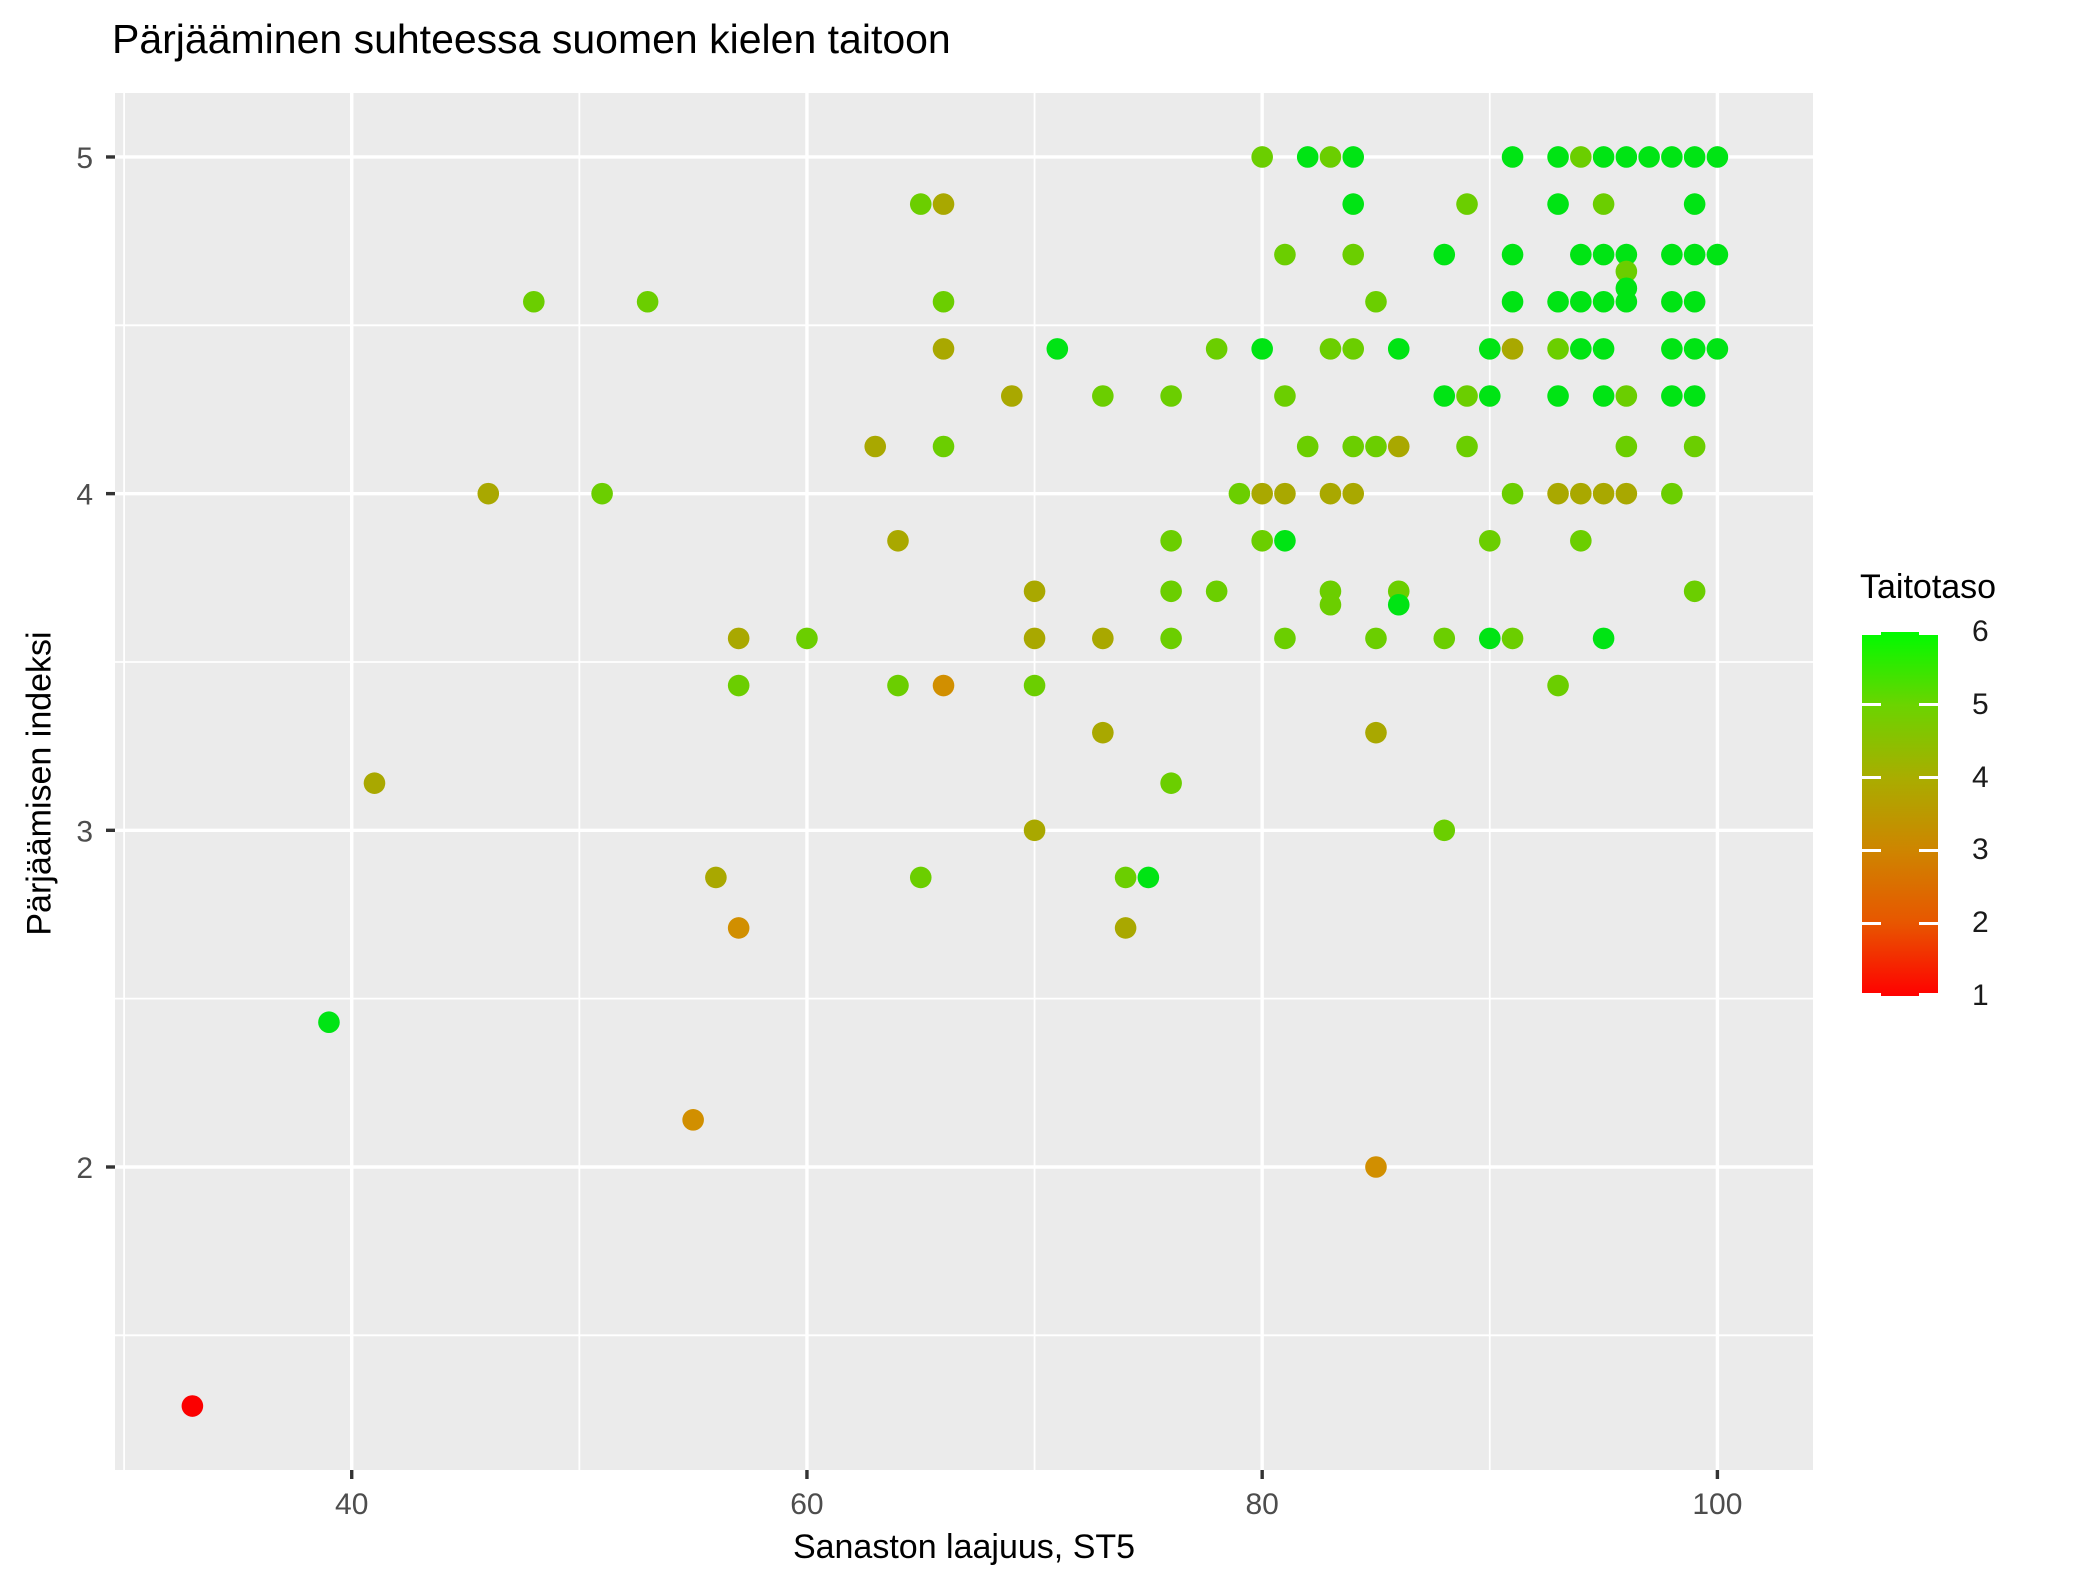 The image size is (2093, 1596). What do you see at coordinates (1980, 923) in the screenshot?
I see `legend-tick-label: 2` at bounding box center [1980, 923].